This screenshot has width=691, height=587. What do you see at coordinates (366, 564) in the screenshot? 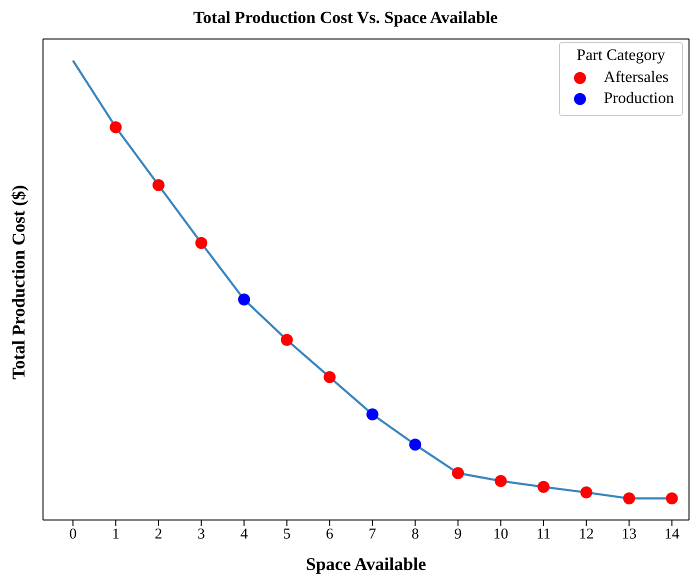
I see `x-axis-title: Space Available` at bounding box center [366, 564].